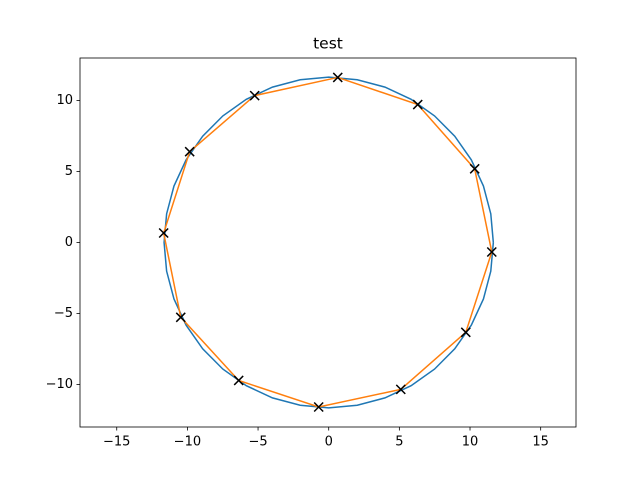 The height and width of the screenshot is (480, 640). Describe the element at coordinates (399, 442) in the screenshot. I see `x-tick-label: 5` at that location.